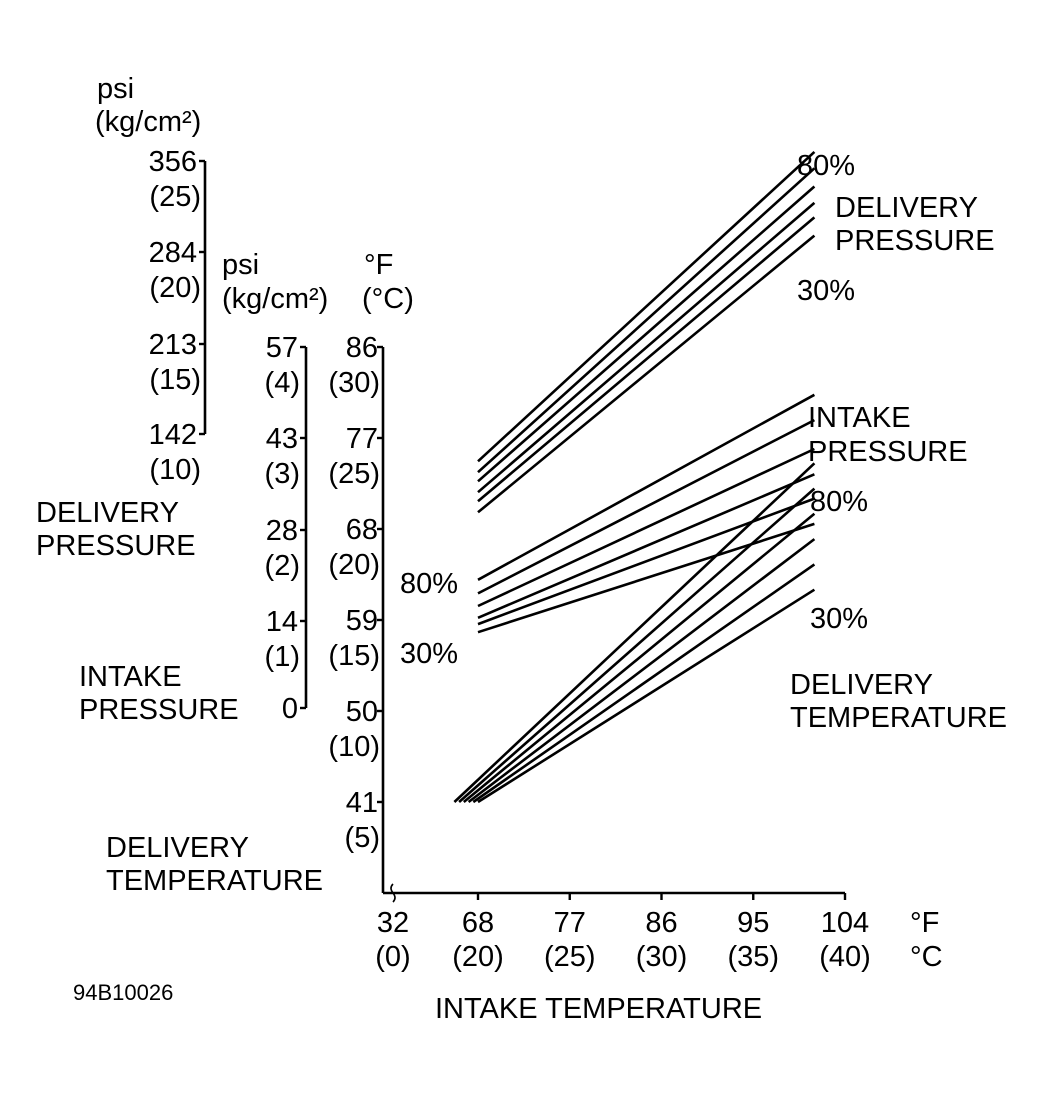 This screenshot has width=1056, height=1095. I want to click on delivery-temp-unit-c: (°C), so click(388, 299).